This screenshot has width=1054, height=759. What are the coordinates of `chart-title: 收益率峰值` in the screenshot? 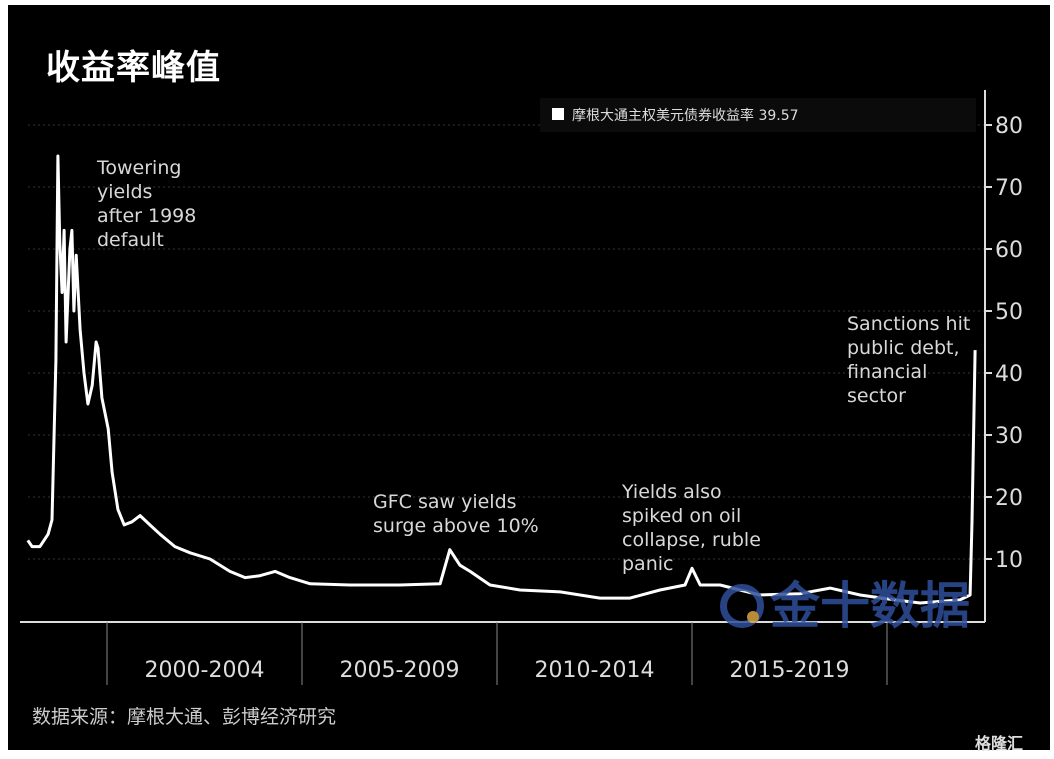 It's located at (133, 68).